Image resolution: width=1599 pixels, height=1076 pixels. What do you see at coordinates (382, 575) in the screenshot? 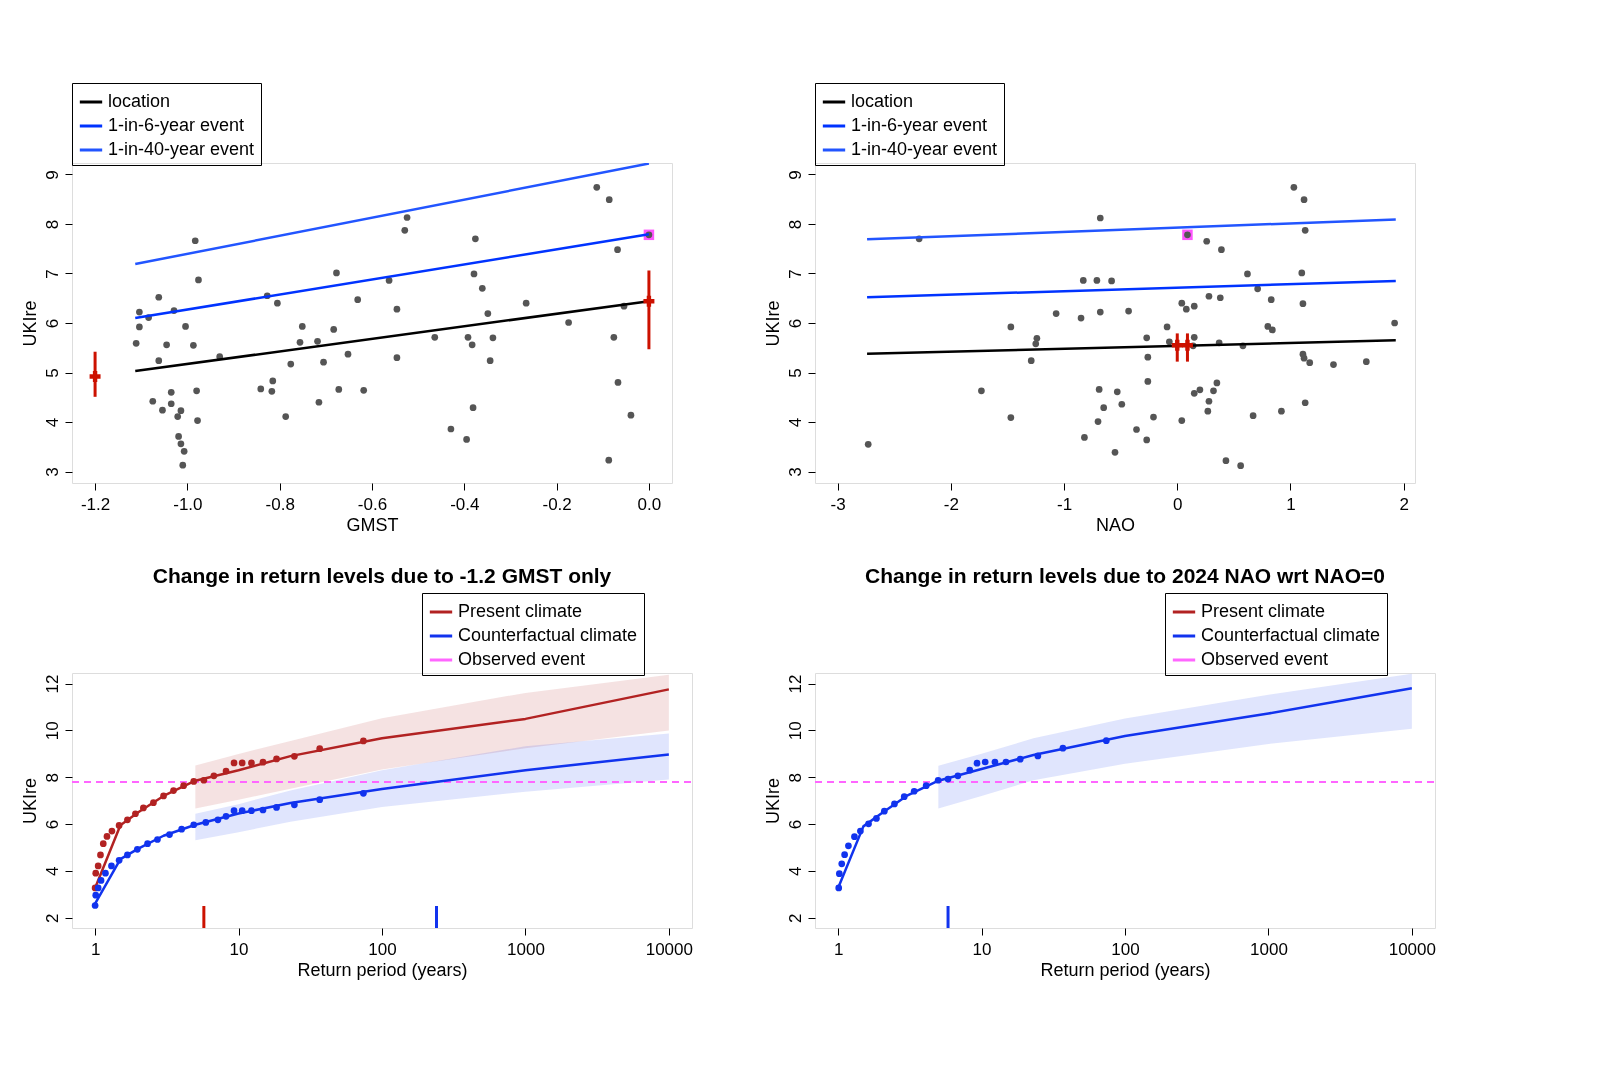
I see `chart-title: Change in return levels due to -1.2 GMST only` at bounding box center [382, 575].